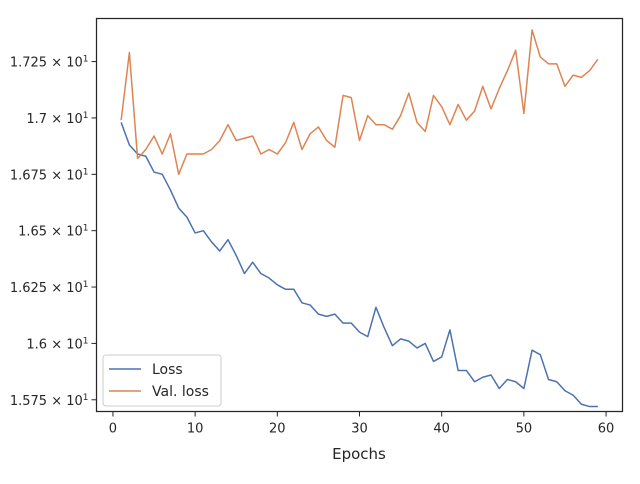  Describe the element at coordinates (195, 429) in the screenshot. I see `x-tick-label: 10` at that location.